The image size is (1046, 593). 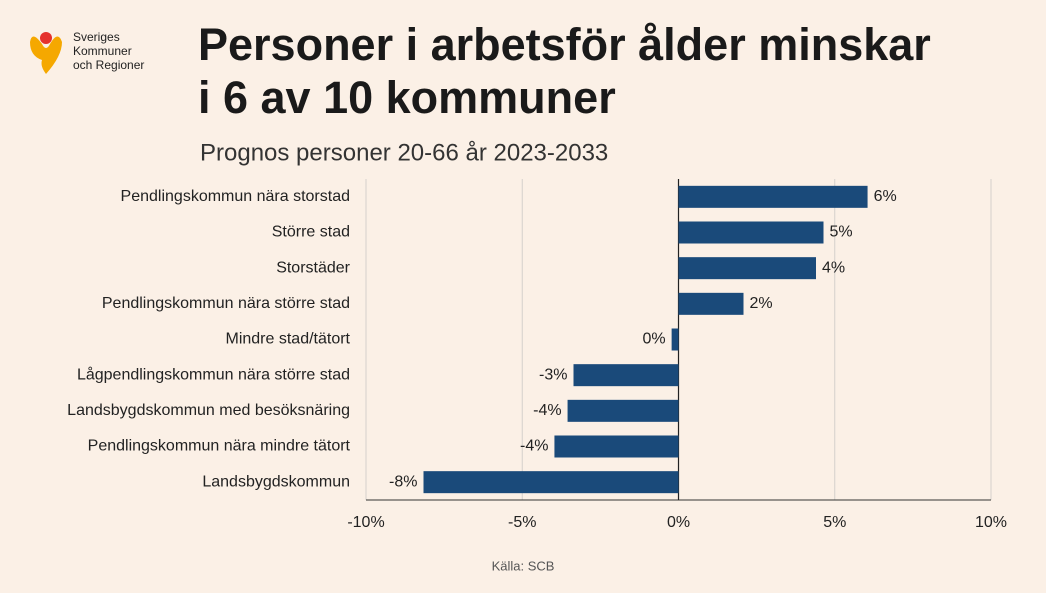 I want to click on x-tick-label: -10%, so click(x=365, y=522).